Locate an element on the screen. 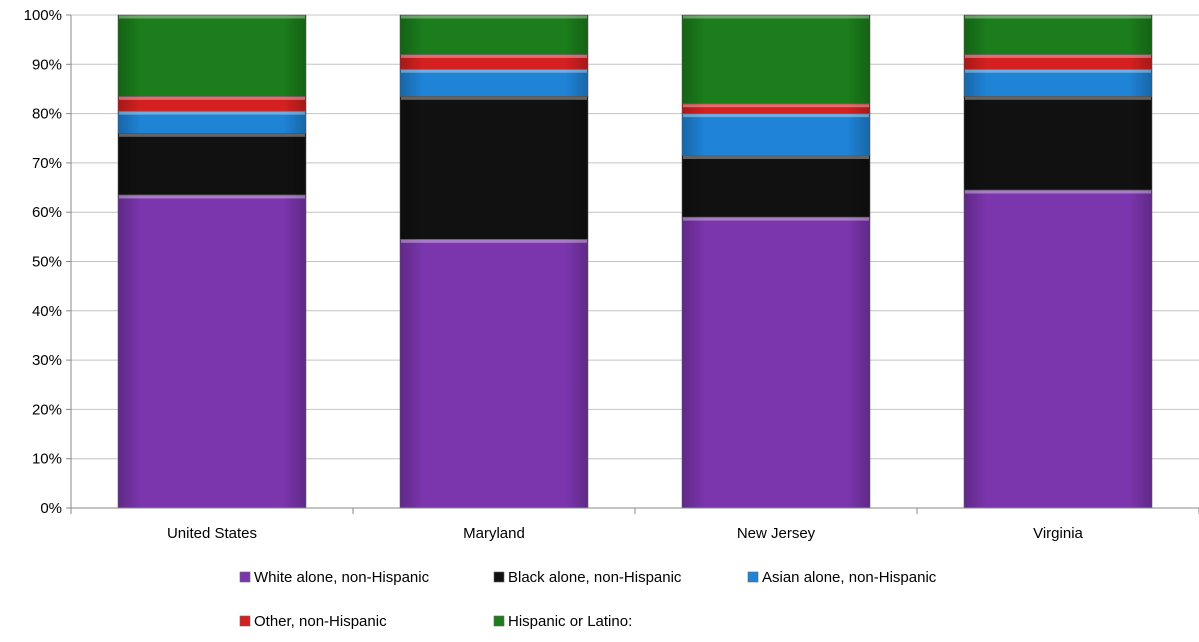 Image resolution: width=1199 pixels, height=642 pixels. bar-stack-united-states is located at coordinates (212, 261).